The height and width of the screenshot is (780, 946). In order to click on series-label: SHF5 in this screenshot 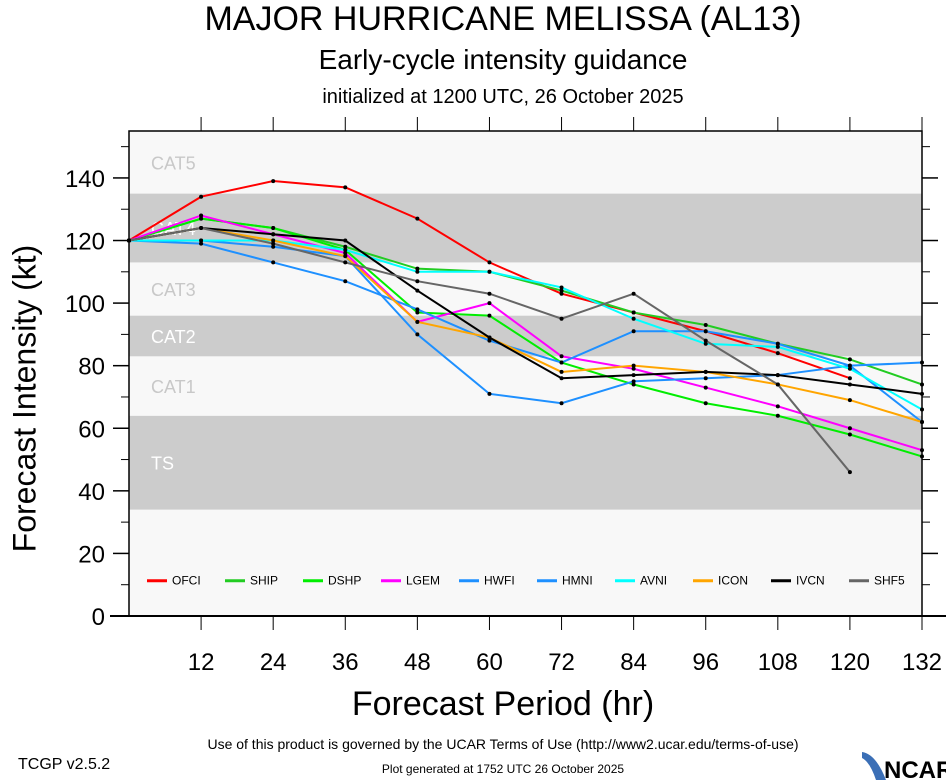, I will do `click(889, 581)`.